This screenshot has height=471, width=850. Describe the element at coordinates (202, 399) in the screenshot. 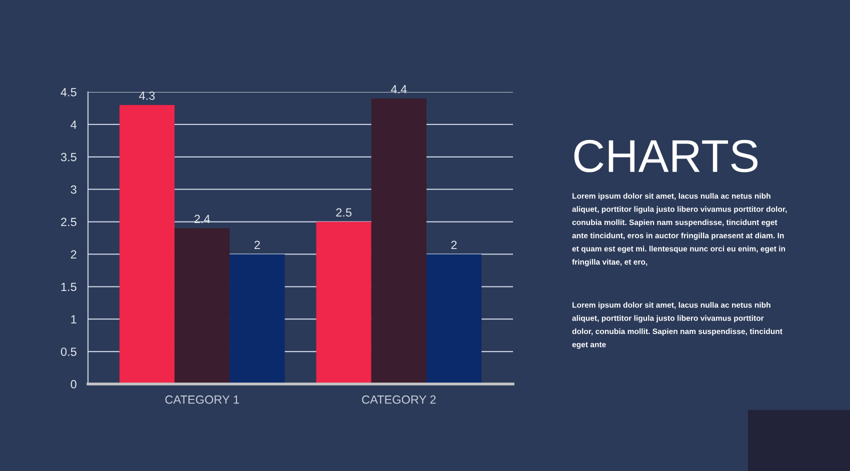

I see `x-tick-label: CATEGORY 1` at that location.